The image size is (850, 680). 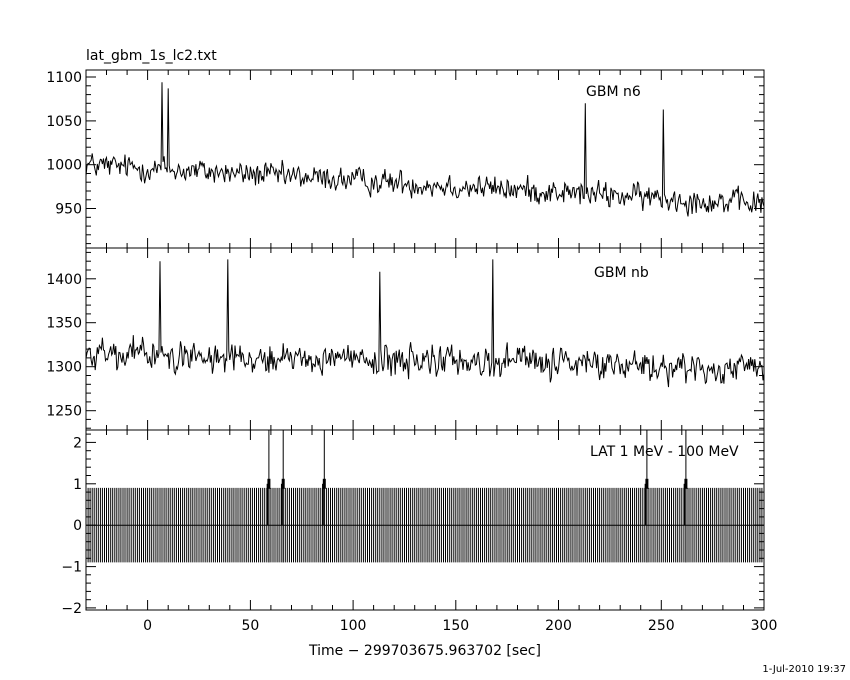 What do you see at coordinates (64, 280) in the screenshot?
I see `y-tick-label: 1400` at bounding box center [64, 280].